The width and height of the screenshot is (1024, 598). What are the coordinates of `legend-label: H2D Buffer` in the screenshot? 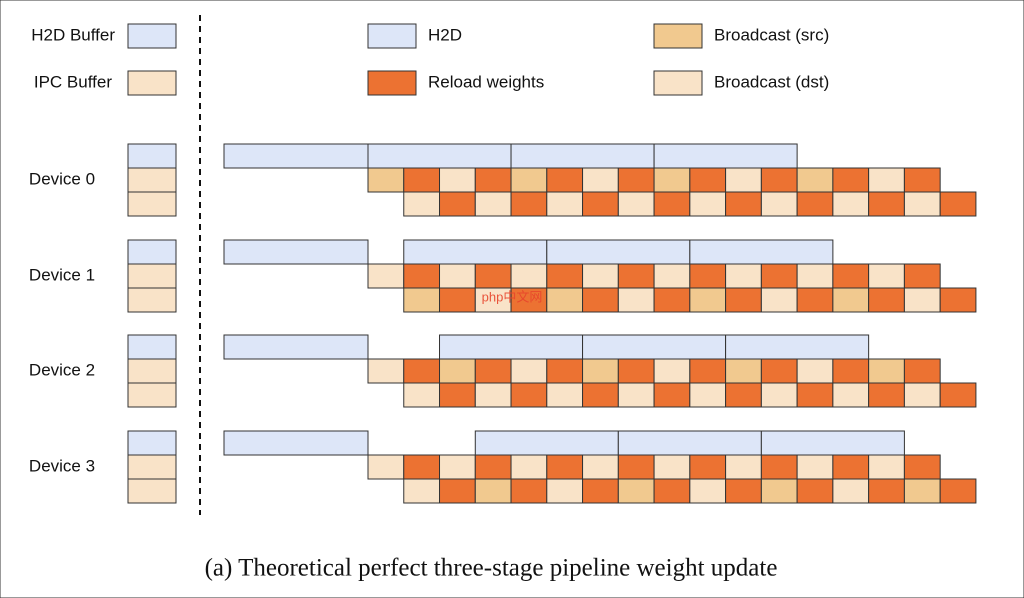 It's located at (73, 34).